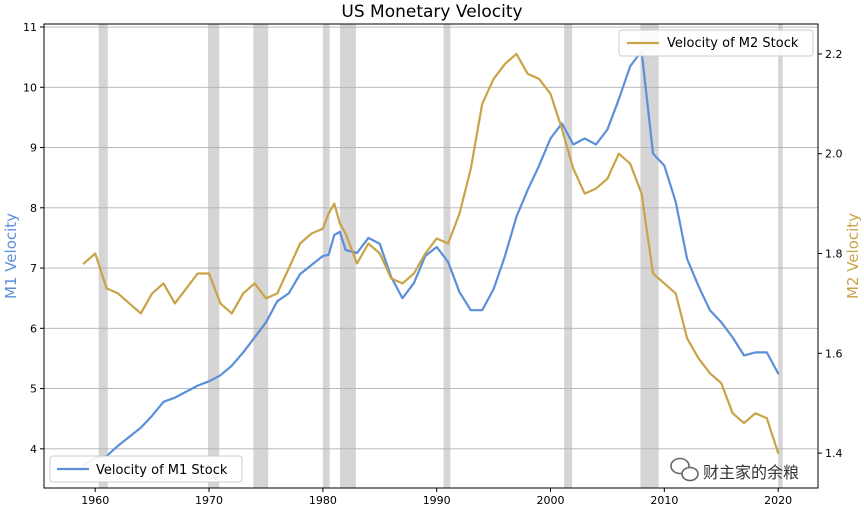  What do you see at coordinates (778, 500) in the screenshot?
I see `x-tick-label: 2020` at bounding box center [778, 500].